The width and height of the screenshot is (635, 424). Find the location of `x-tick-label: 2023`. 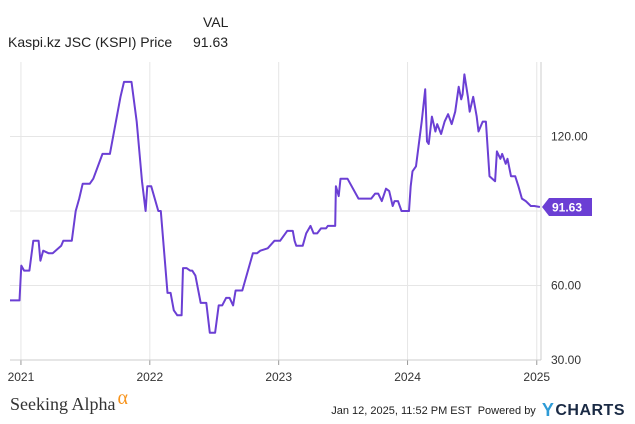

x-tick-label: 2023 is located at coordinates (278, 377).